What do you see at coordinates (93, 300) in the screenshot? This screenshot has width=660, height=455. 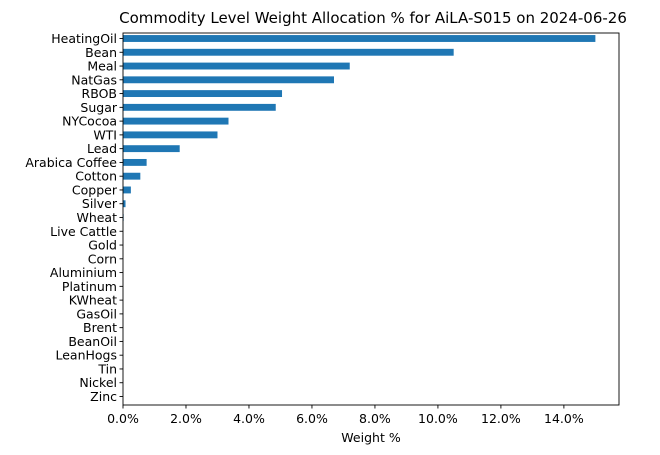 I see `y-tick-label: KWheat` at bounding box center [93, 300].